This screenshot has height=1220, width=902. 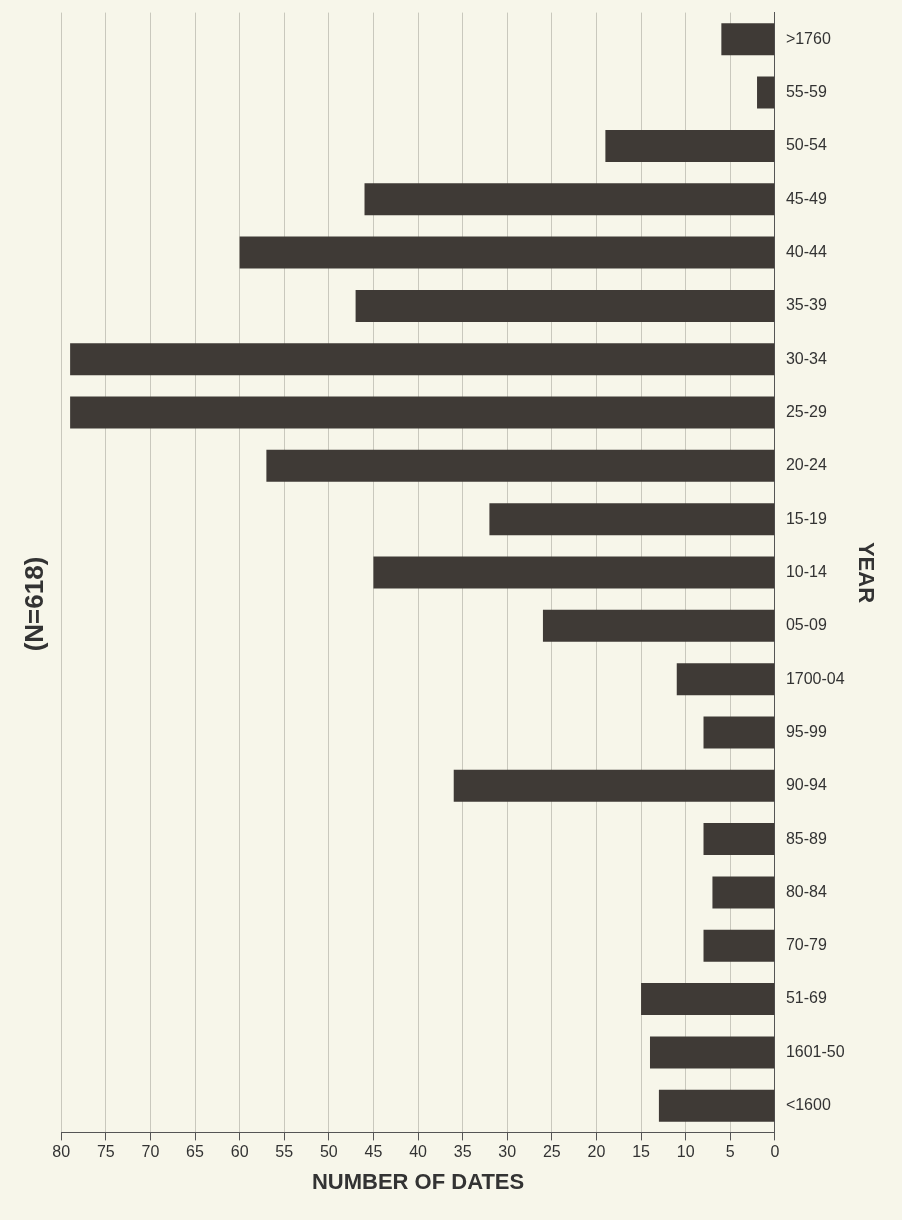 What do you see at coordinates (806, 998) in the screenshot?
I see `y-tick-label: 51-69` at bounding box center [806, 998].